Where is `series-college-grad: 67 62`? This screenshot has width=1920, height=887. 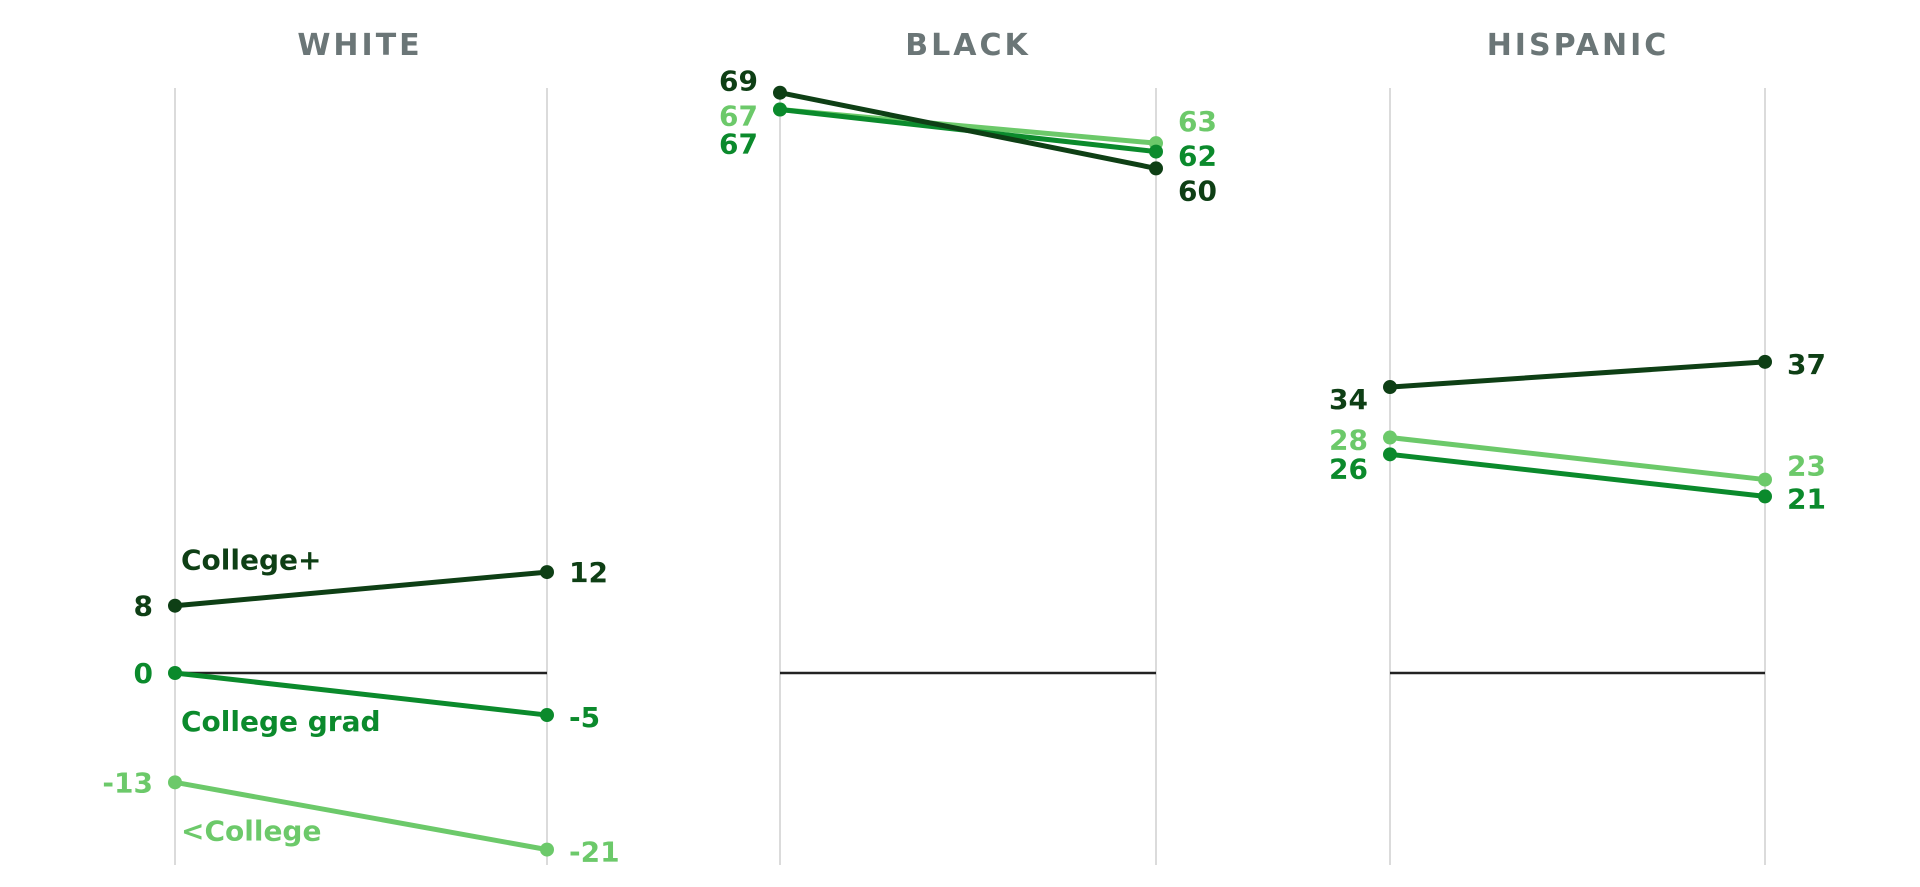 series-college-grad: 67 62 is located at coordinates (968, 137).